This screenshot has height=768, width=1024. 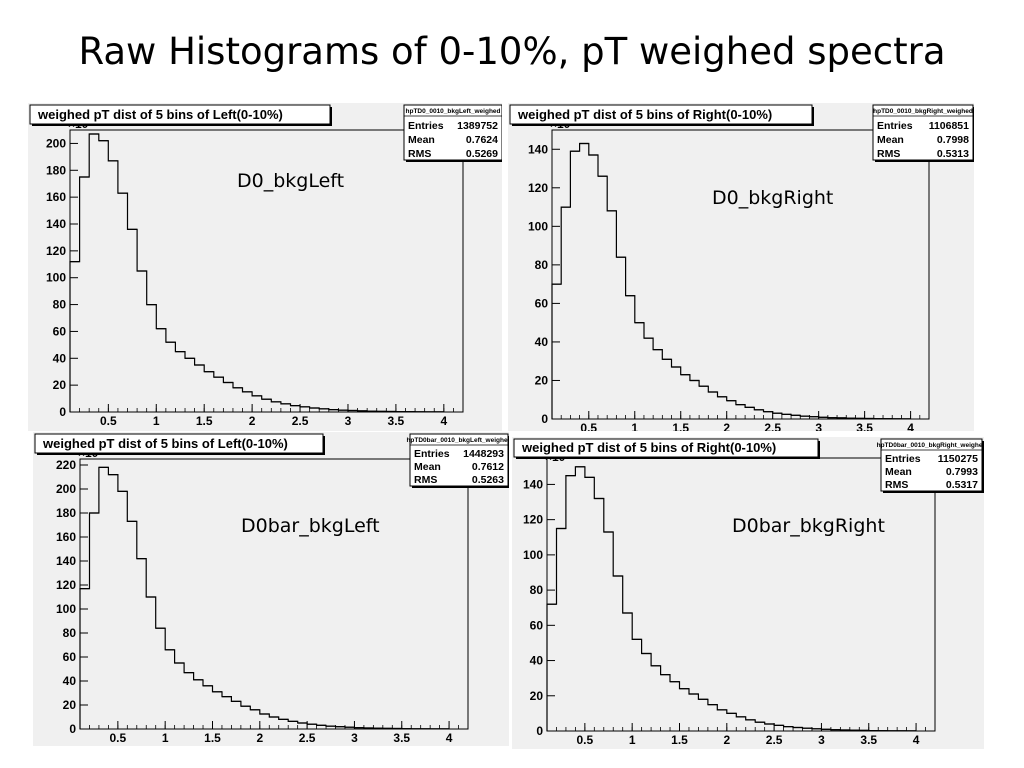 I want to click on stats-value-rms: 0.5317, so click(x=962, y=485).